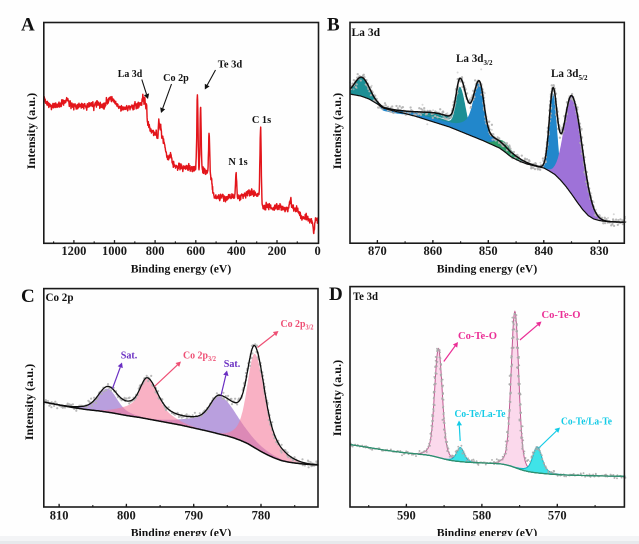 This screenshot has width=639, height=544. I want to click on svg-text: 0, so click(317, 251).